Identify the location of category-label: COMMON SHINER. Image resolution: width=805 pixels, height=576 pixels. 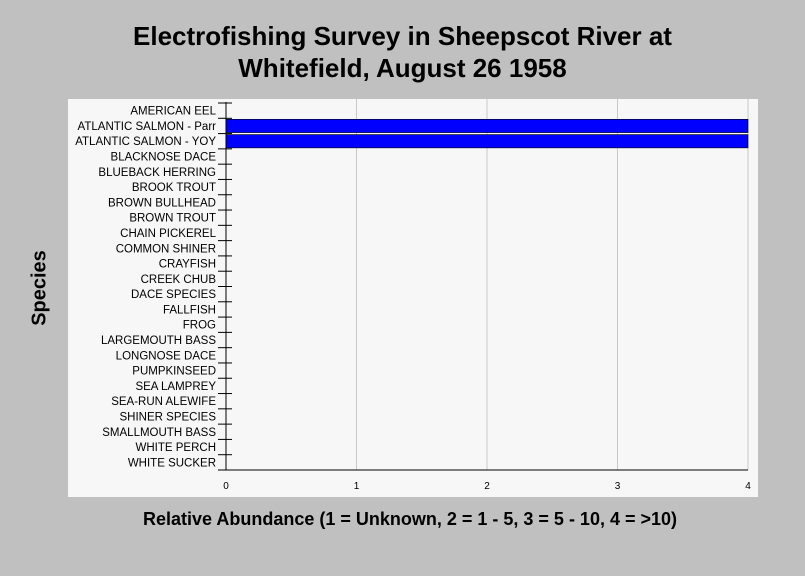
(166, 249).